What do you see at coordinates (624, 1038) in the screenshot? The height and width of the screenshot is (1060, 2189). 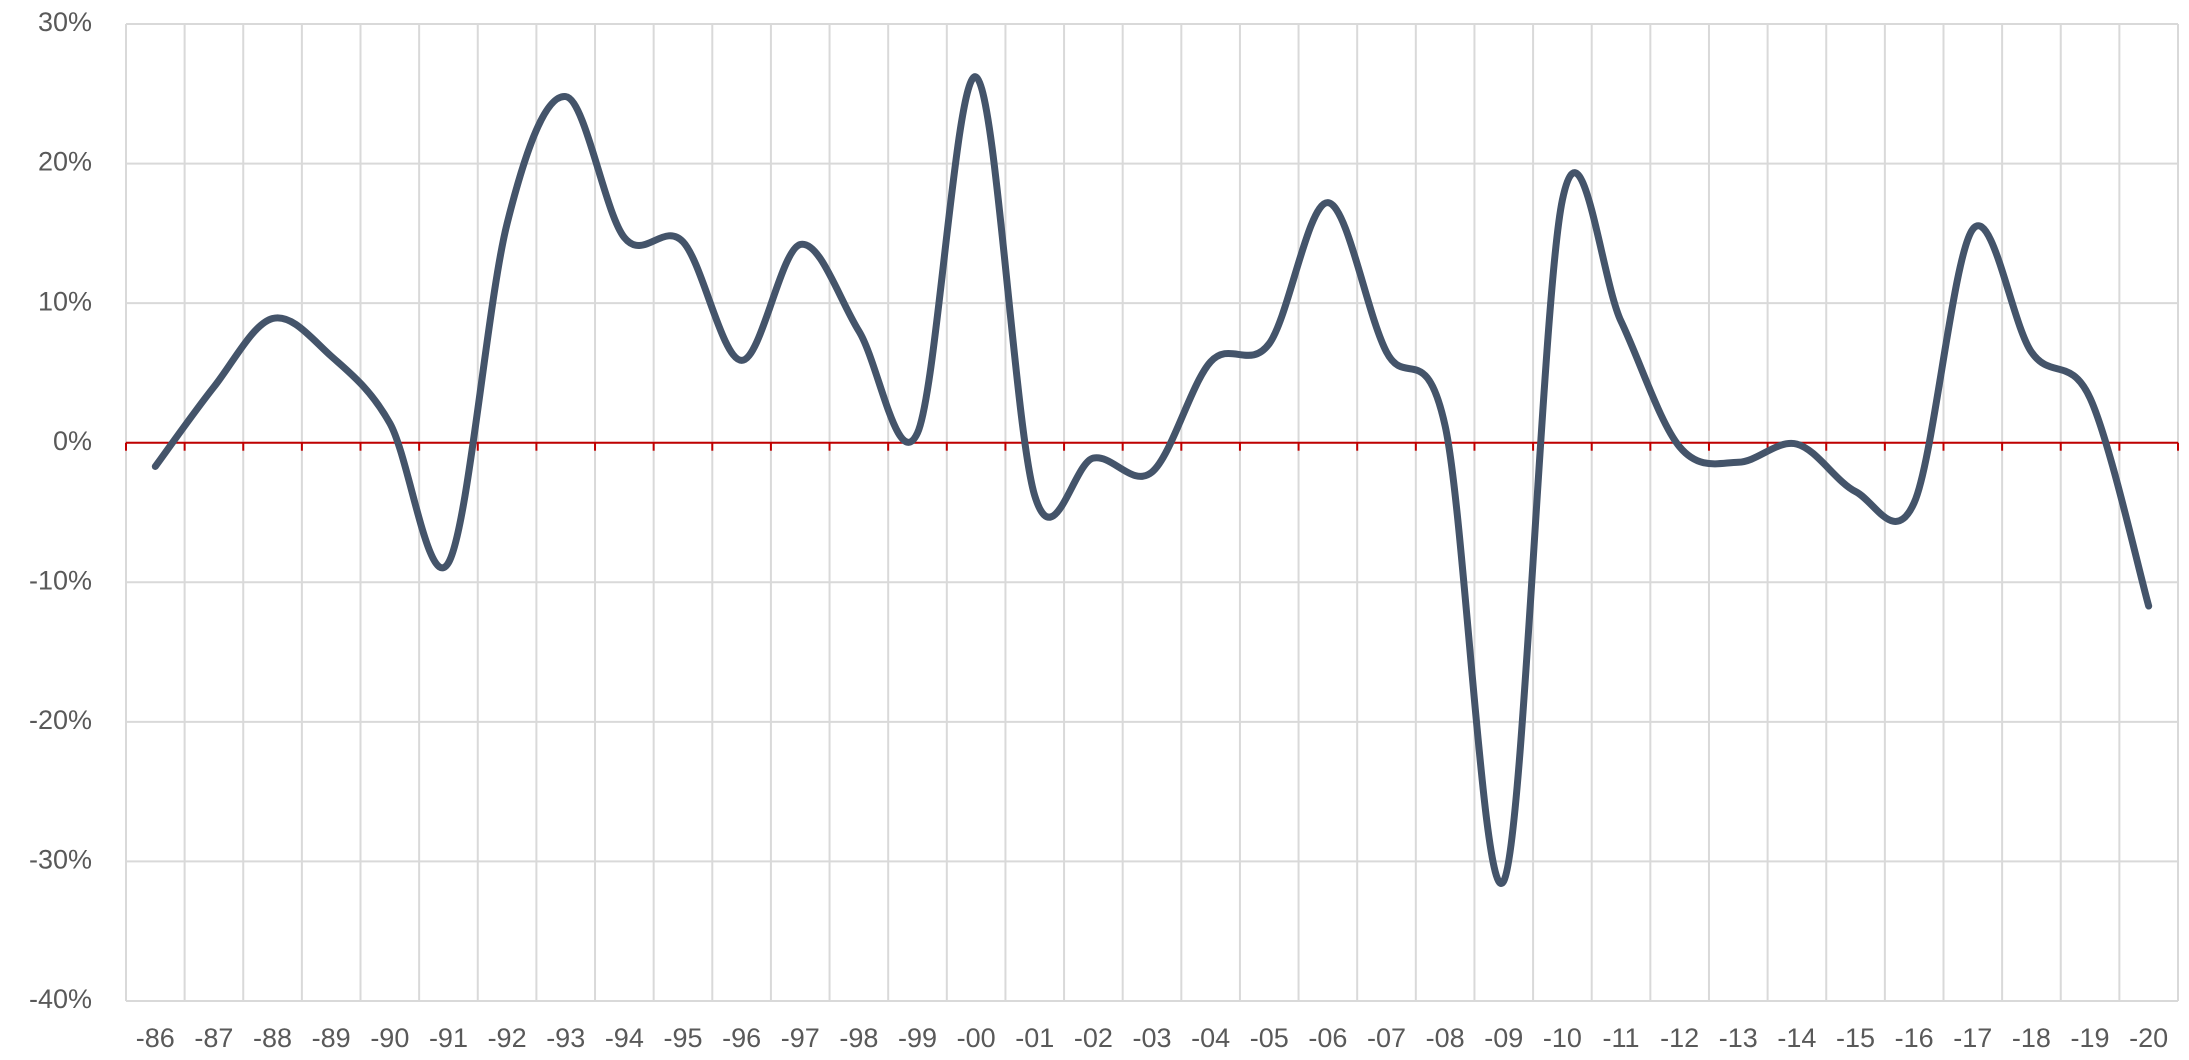 I see `x-tick-label: -94` at bounding box center [624, 1038].